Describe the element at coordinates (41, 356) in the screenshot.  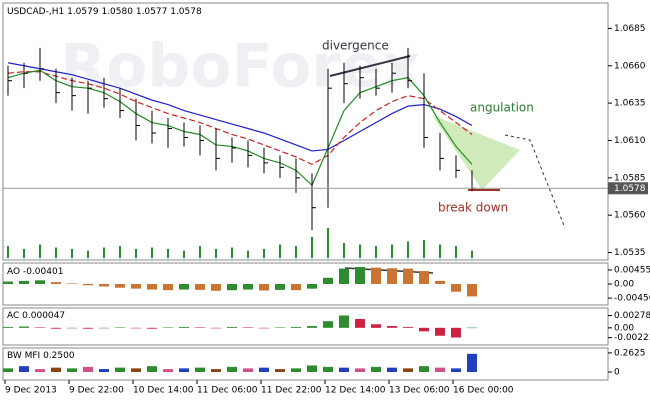
I see `indicator-header: BW MFI 0.2500` at that location.